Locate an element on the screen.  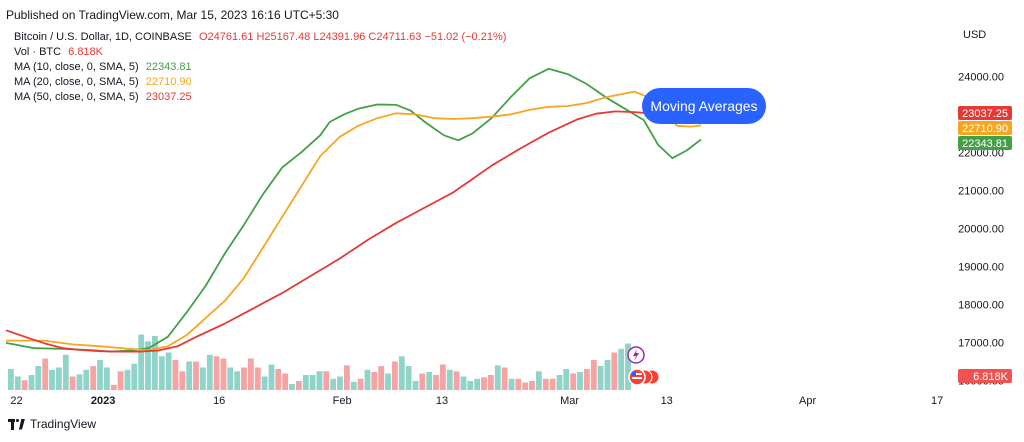
callout-bubble is located at coordinates (704, 106).